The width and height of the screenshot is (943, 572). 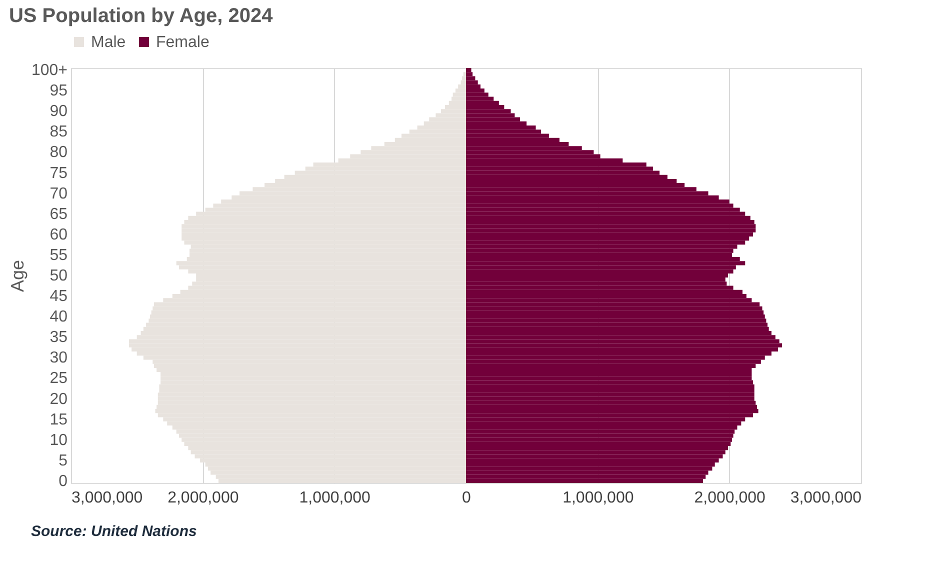 What do you see at coordinates (467, 498) in the screenshot?
I see `x-tick-label: 0` at bounding box center [467, 498].